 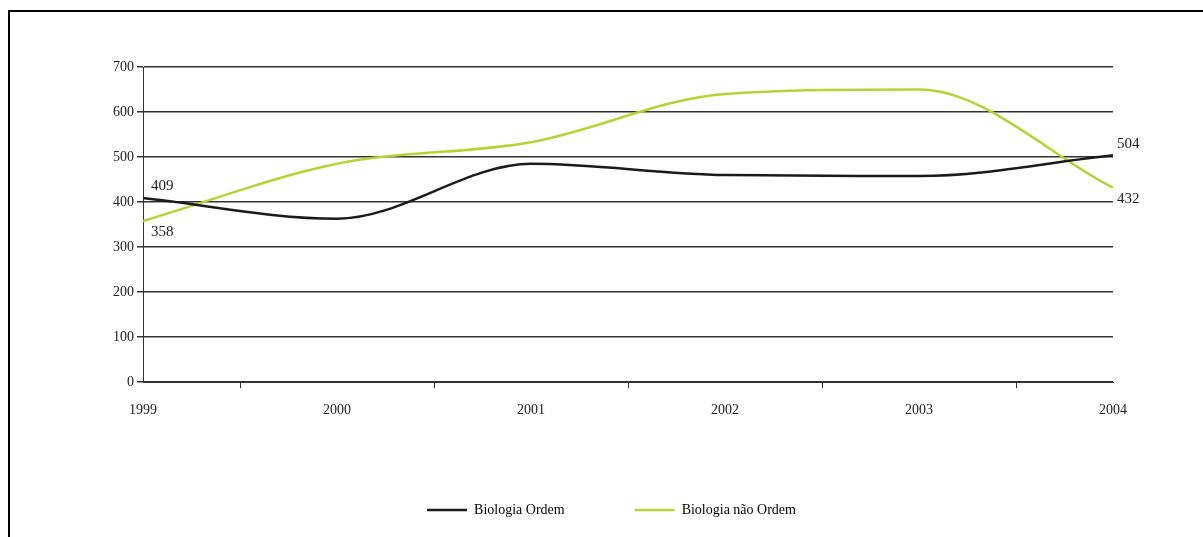 What do you see at coordinates (531, 410) in the screenshot?
I see `x-tick-label: 2001` at bounding box center [531, 410].